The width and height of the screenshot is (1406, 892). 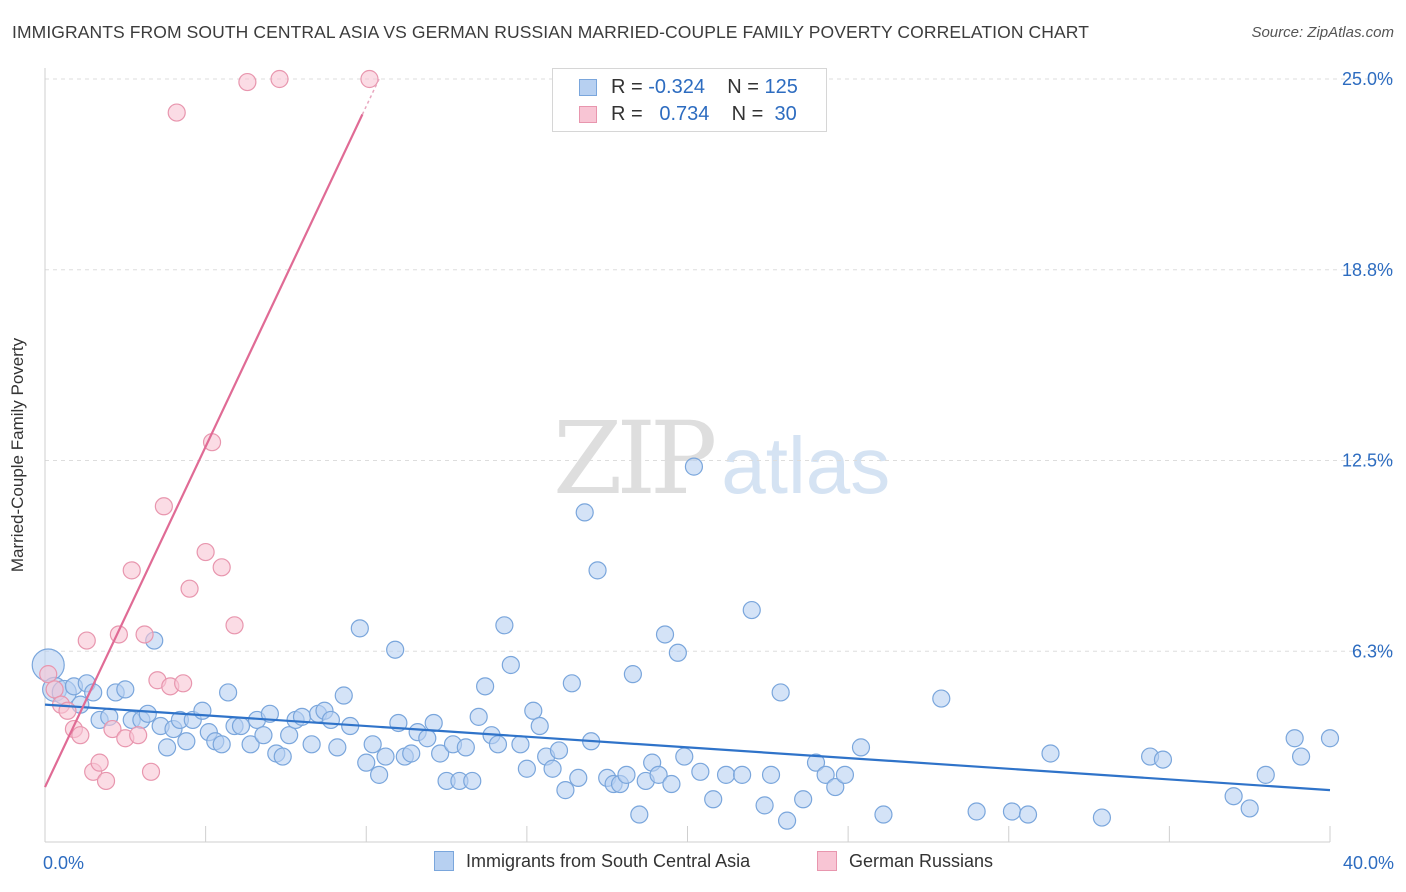 I want to click on correlation-legend: R = -0.324 N = 125 R = 0.734 N = 30, so click(x=689, y=100).